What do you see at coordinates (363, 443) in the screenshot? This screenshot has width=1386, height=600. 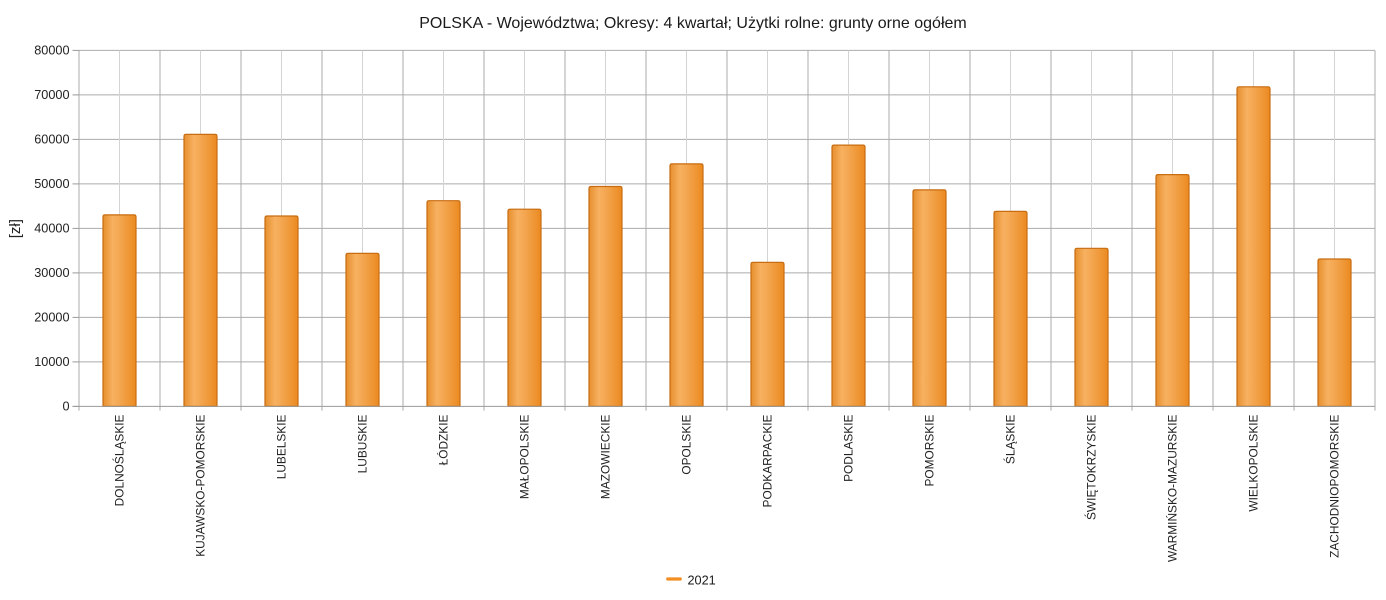 I see `svg-text: LUBUSKIE` at bounding box center [363, 443].